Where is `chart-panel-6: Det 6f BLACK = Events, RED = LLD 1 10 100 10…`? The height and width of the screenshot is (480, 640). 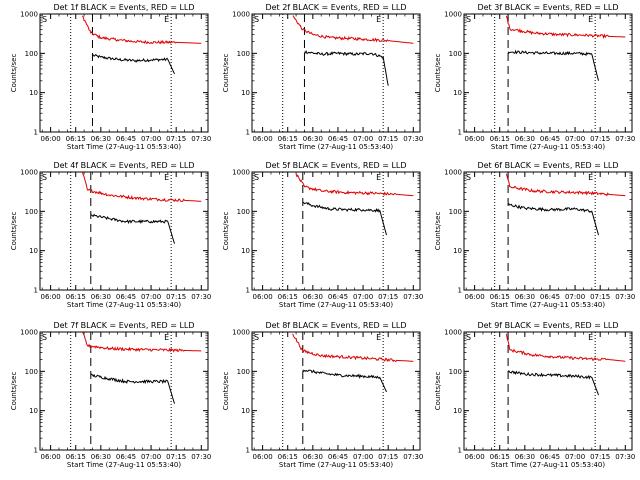
chart-panel-6: Det 6f BLACK = Events, RED = LLD 1 10 100 10… is located at coordinates (534, 235).